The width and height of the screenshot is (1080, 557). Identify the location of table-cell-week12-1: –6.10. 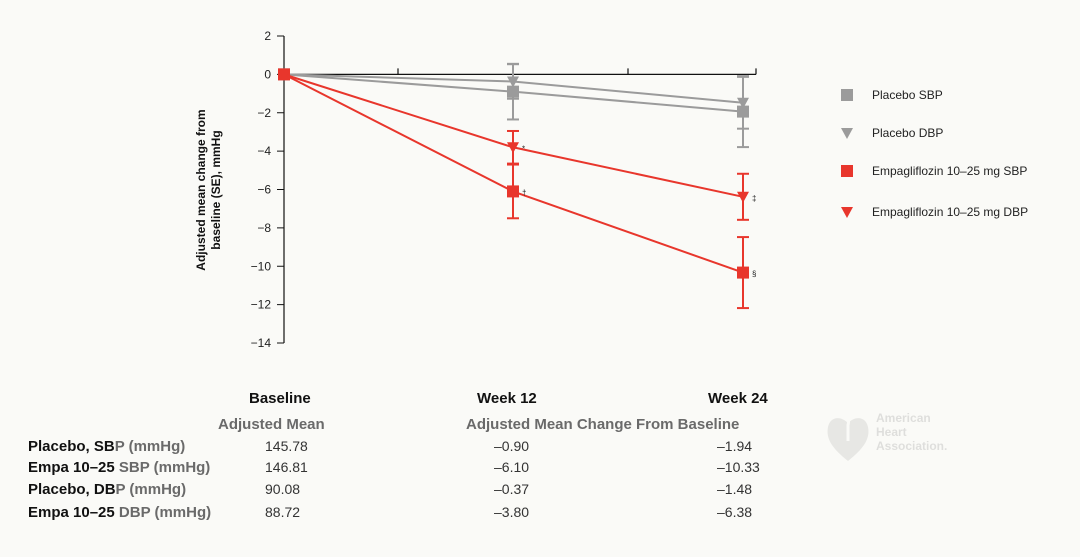
(512, 467).